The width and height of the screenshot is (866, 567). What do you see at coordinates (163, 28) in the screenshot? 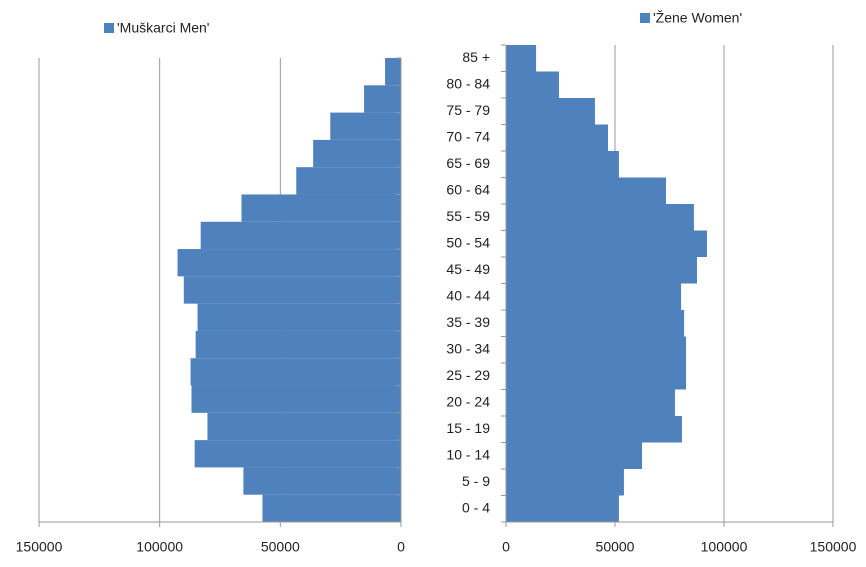
I see `legend-label: 'Muškarci Men'` at bounding box center [163, 28].